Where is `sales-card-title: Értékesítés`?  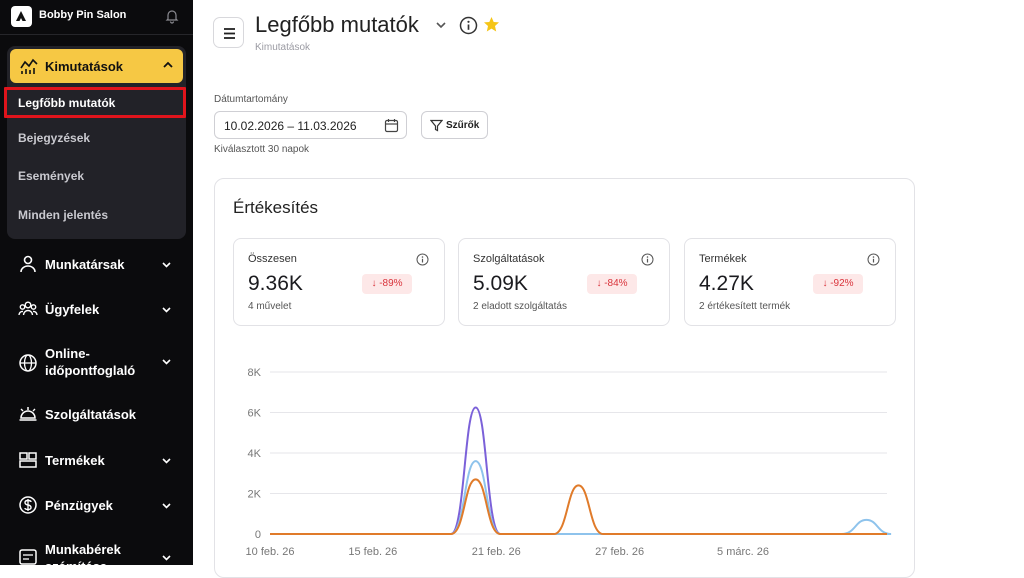 sales-card-title: Értékesítés is located at coordinates (276, 207).